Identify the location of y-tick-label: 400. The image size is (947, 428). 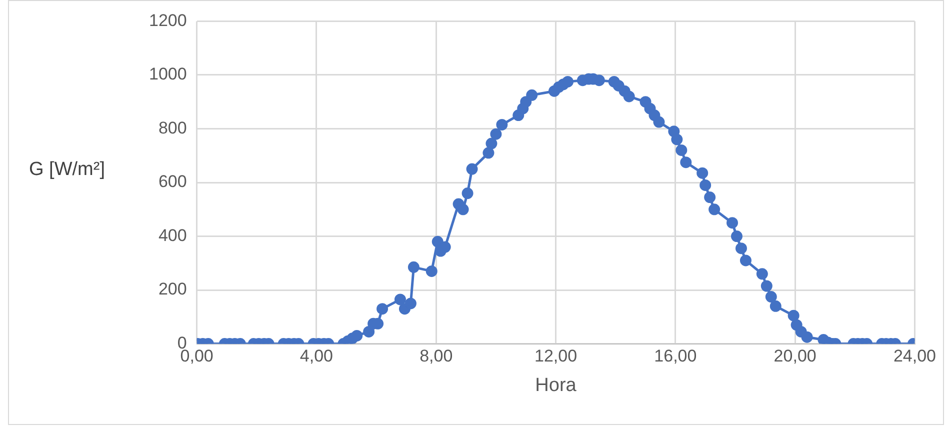
(172, 235).